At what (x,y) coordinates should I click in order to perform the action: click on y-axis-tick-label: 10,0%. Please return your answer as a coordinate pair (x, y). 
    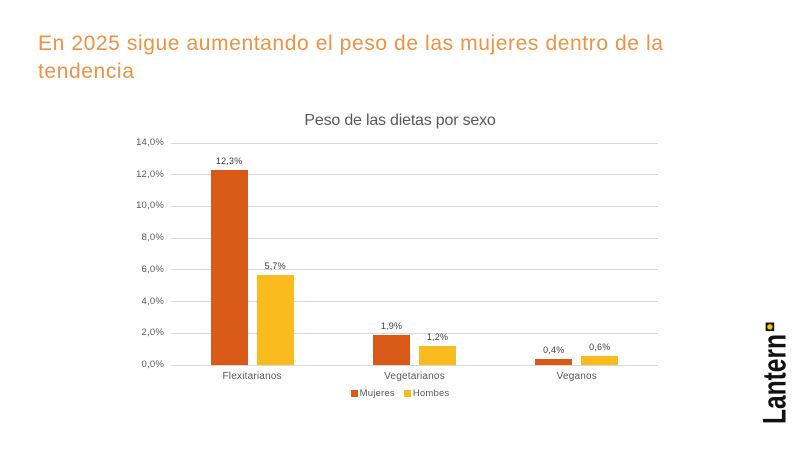
    Looking at the image, I should click on (150, 206).